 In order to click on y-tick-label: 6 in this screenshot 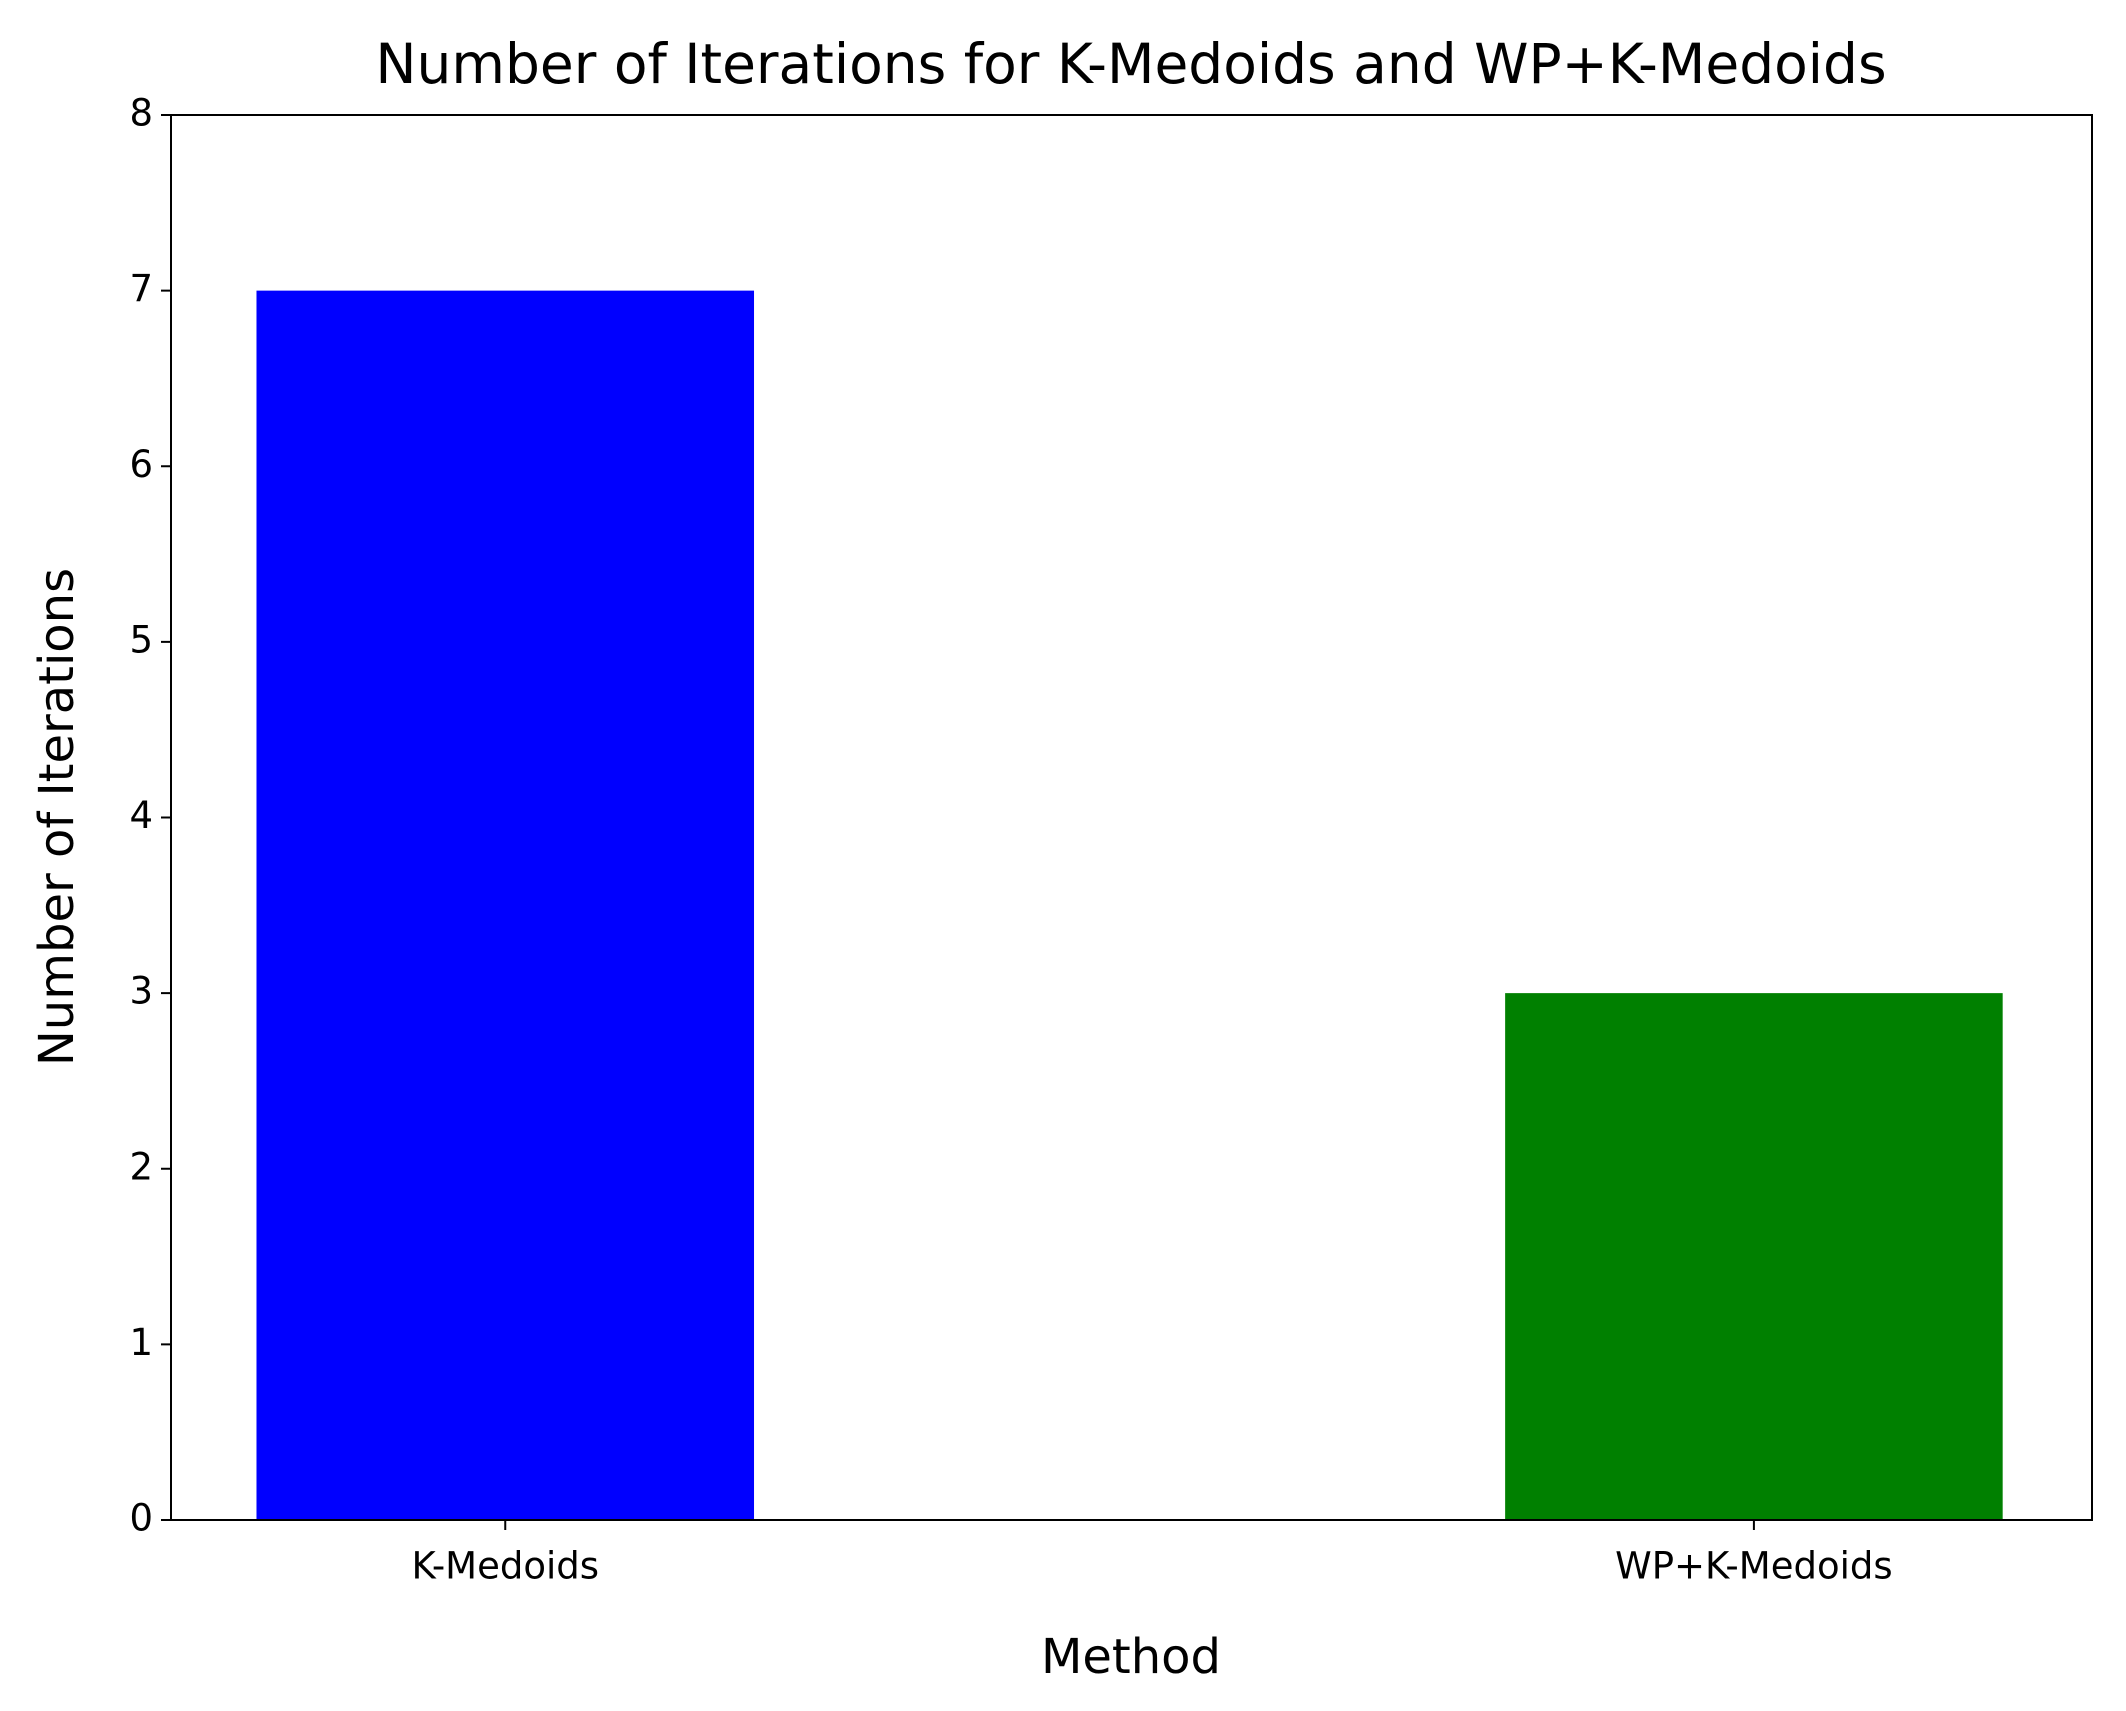, I will do `click(141, 464)`.